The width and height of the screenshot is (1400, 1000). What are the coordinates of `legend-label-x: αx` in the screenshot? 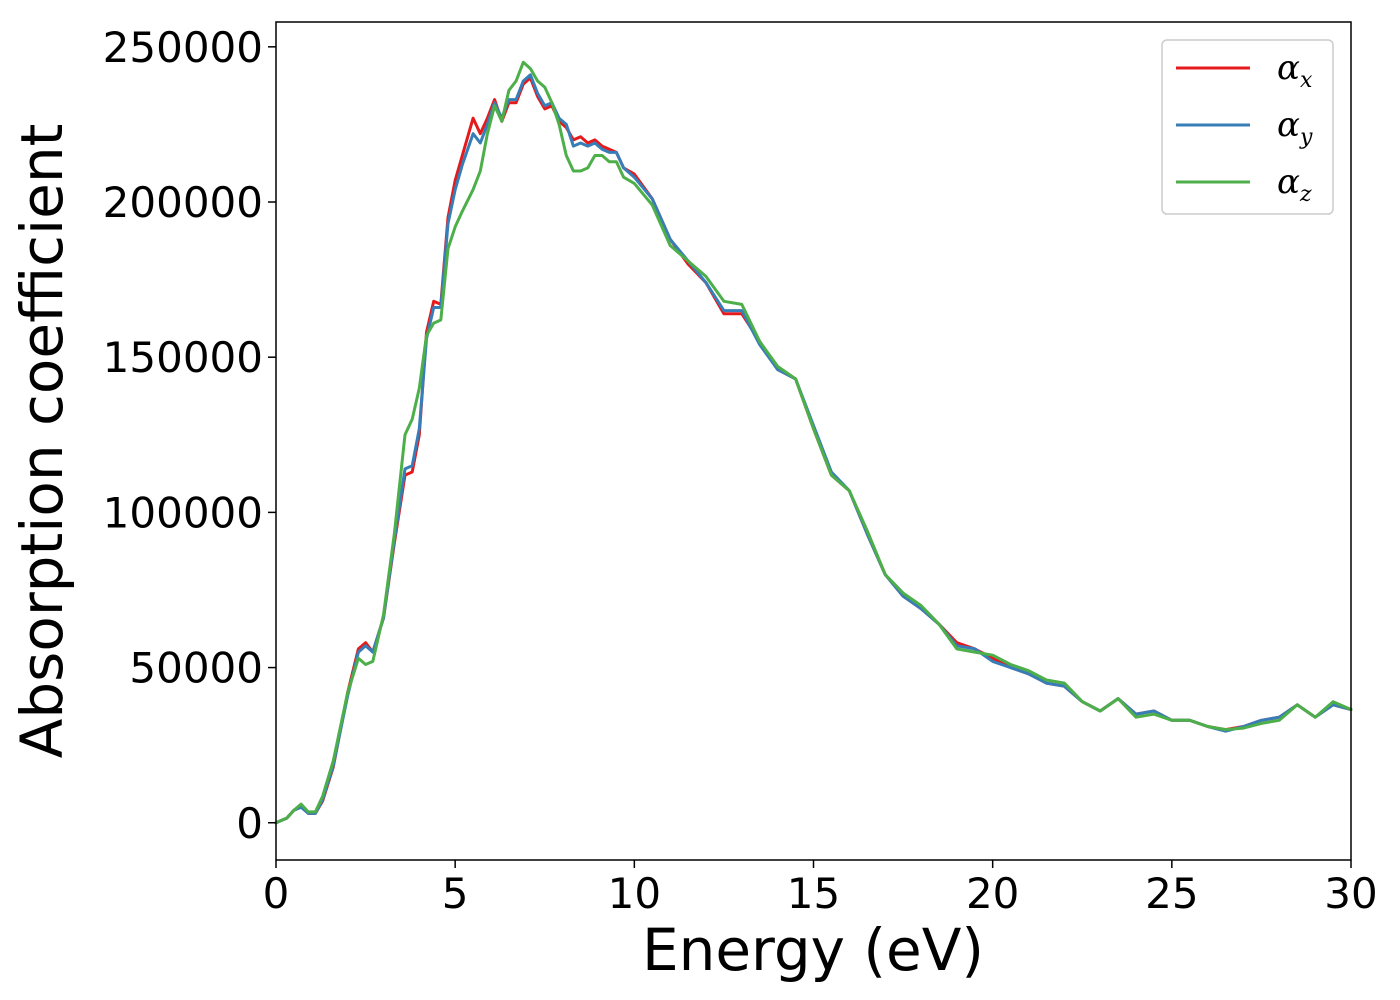 It's located at (1295, 70).